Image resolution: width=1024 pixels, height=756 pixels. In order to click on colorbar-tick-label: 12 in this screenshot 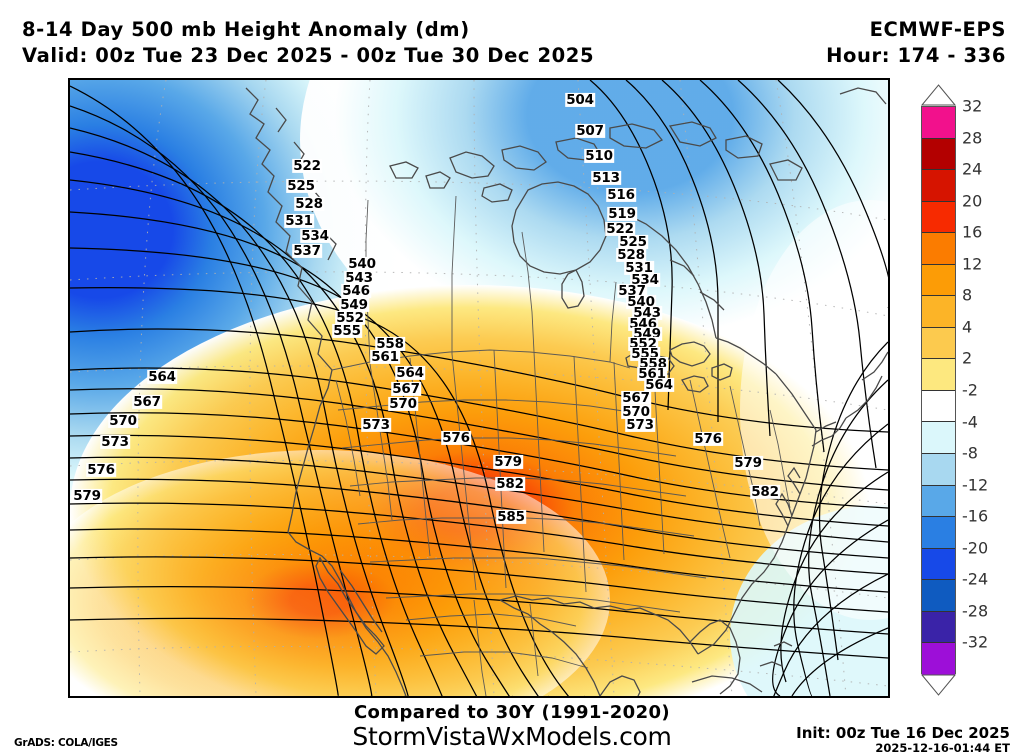, I will do `click(972, 264)`.